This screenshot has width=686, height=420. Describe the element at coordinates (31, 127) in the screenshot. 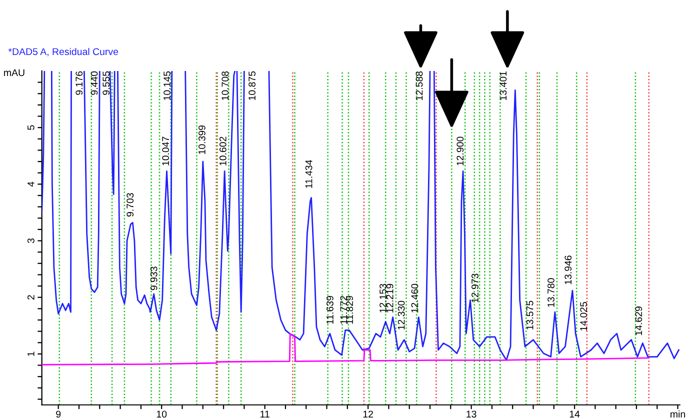

I see `y-tick-label: 5` at that location.